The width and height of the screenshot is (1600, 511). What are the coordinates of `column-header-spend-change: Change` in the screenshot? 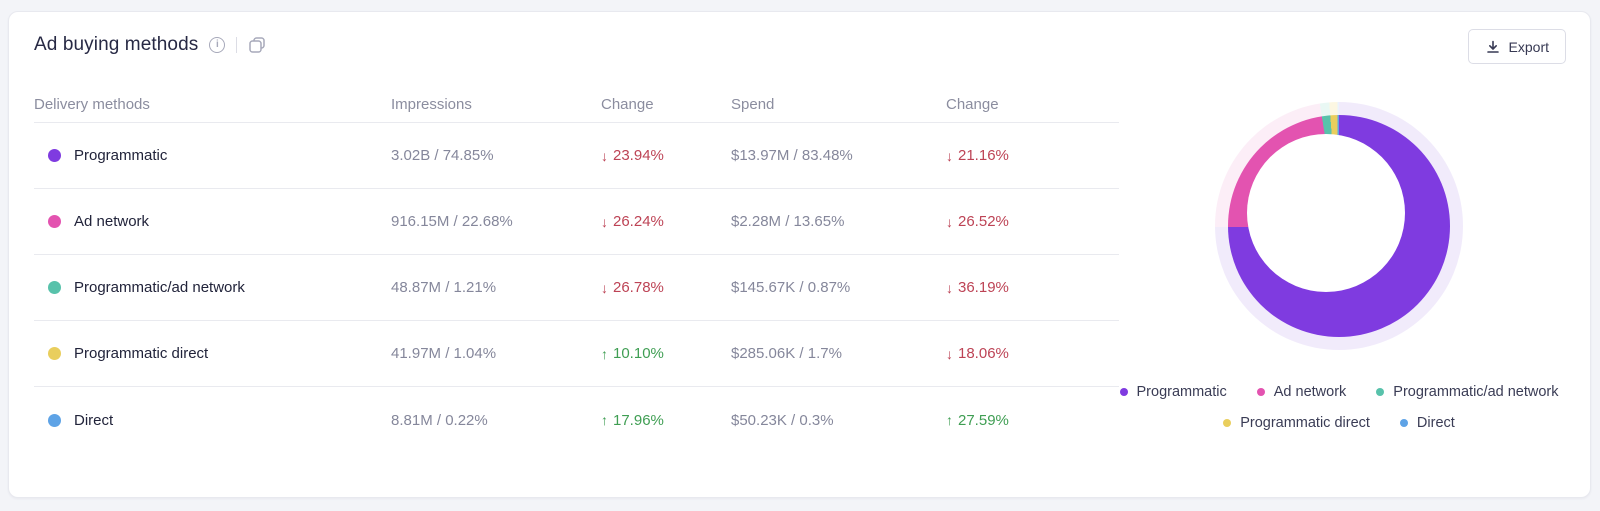 It's located at (972, 104).